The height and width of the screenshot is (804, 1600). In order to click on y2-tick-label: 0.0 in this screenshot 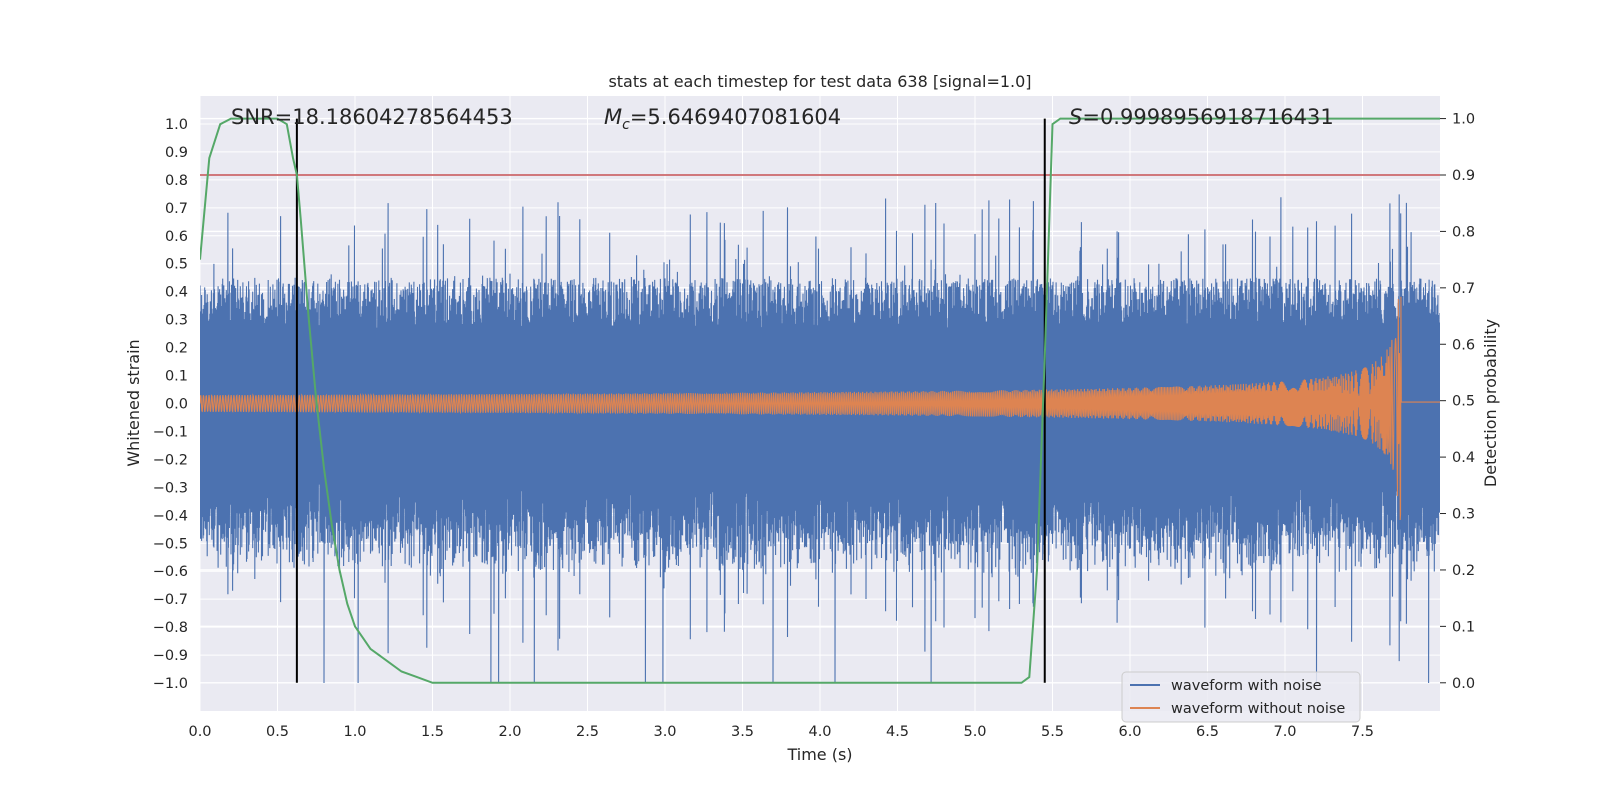, I will do `click(1463, 684)`.